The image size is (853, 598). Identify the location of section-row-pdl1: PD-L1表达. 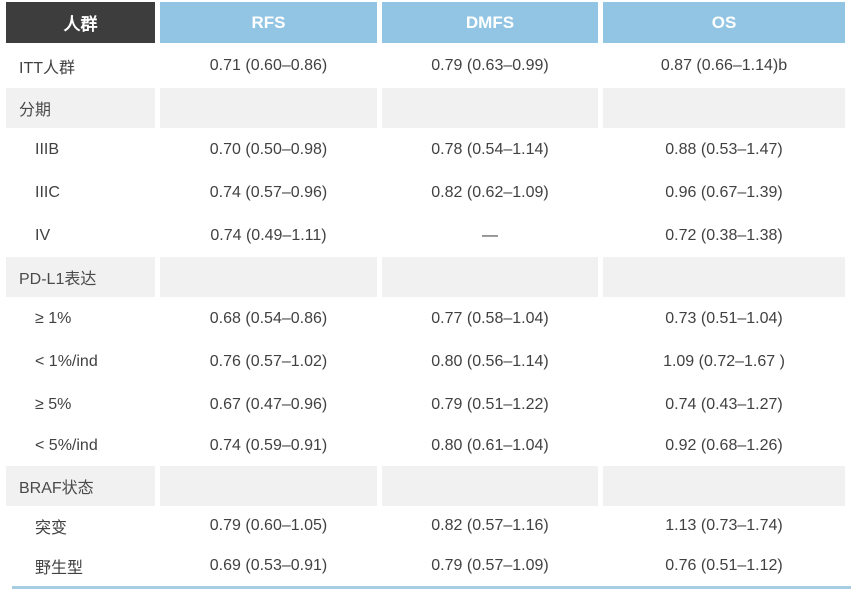
(425, 277).